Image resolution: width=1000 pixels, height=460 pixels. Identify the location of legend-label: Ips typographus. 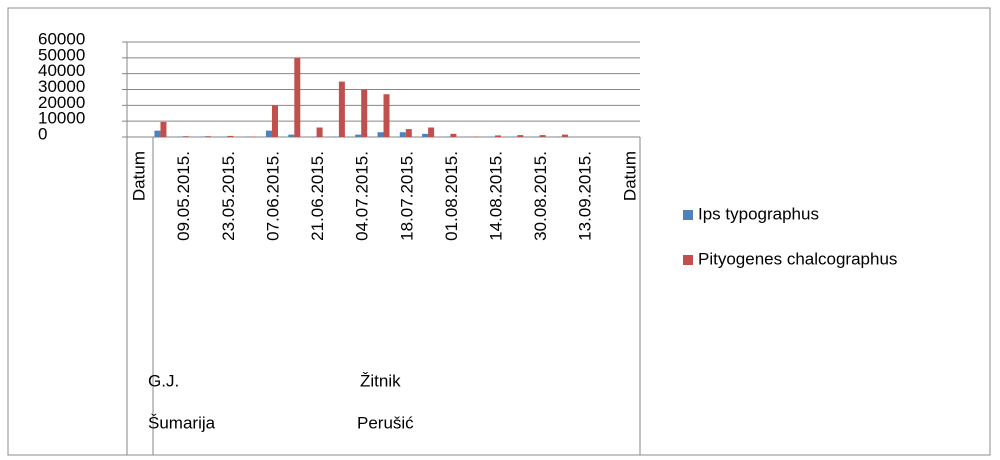
(758, 213).